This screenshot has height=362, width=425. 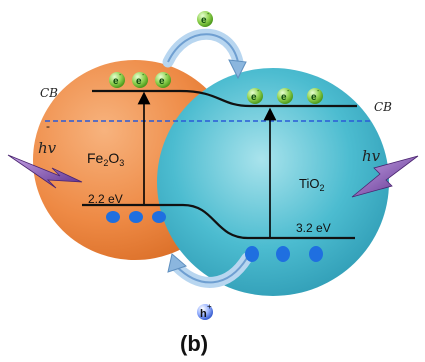 I want to click on minus-sign: -, so click(x=48, y=126).